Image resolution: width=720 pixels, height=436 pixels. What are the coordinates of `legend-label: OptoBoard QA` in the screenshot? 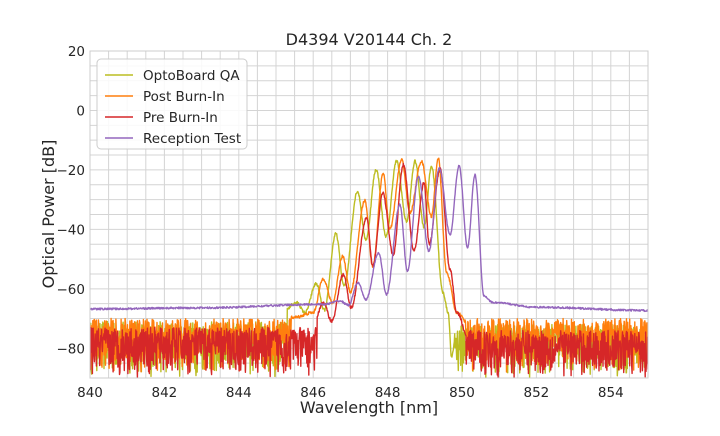 It's located at (191, 76).